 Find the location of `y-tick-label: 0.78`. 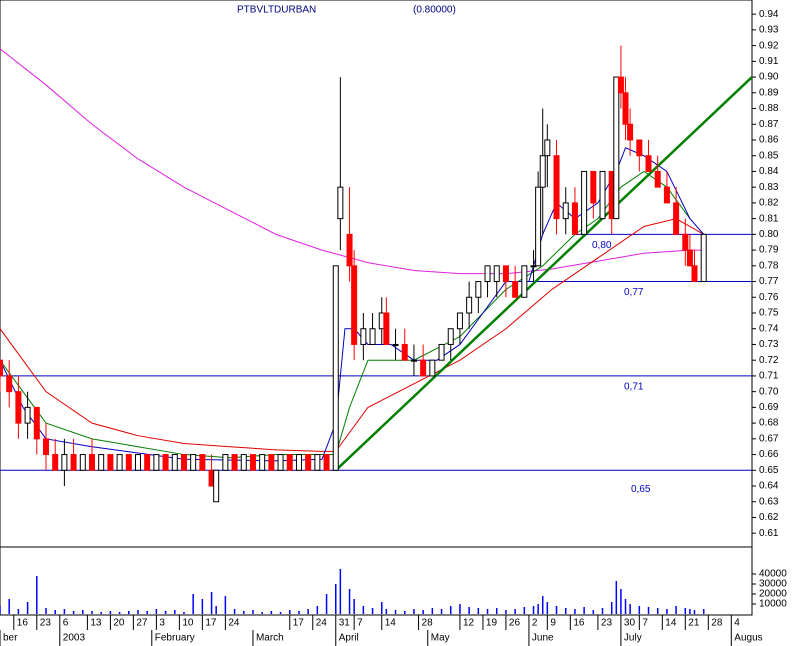

y-tick-label: 0.78 is located at coordinates (769, 265).